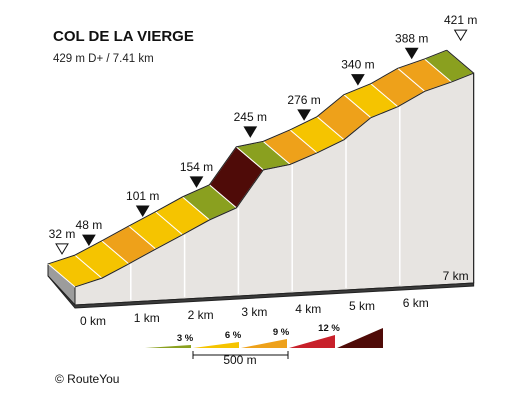 This screenshot has width=532, height=400. Describe the element at coordinates (62, 234) in the screenshot. I see `elevation-label: 32 m` at that location.